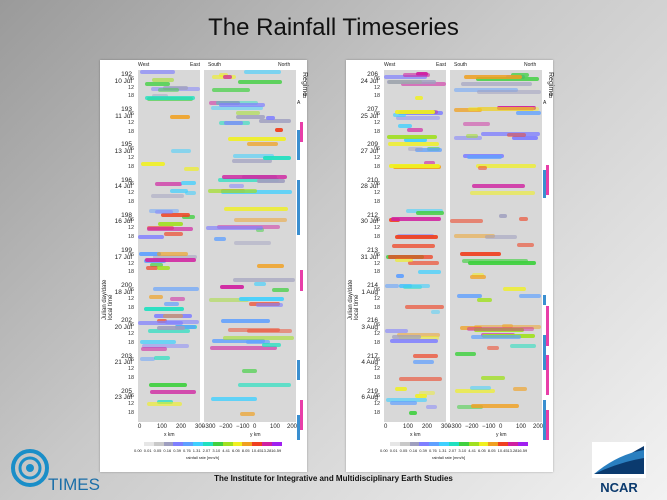 Image resolution: width=667 pixels, height=500 pixels. What do you see at coordinates (530, 65) in the screenshot?
I see `header-north: North` at bounding box center [530, 65].